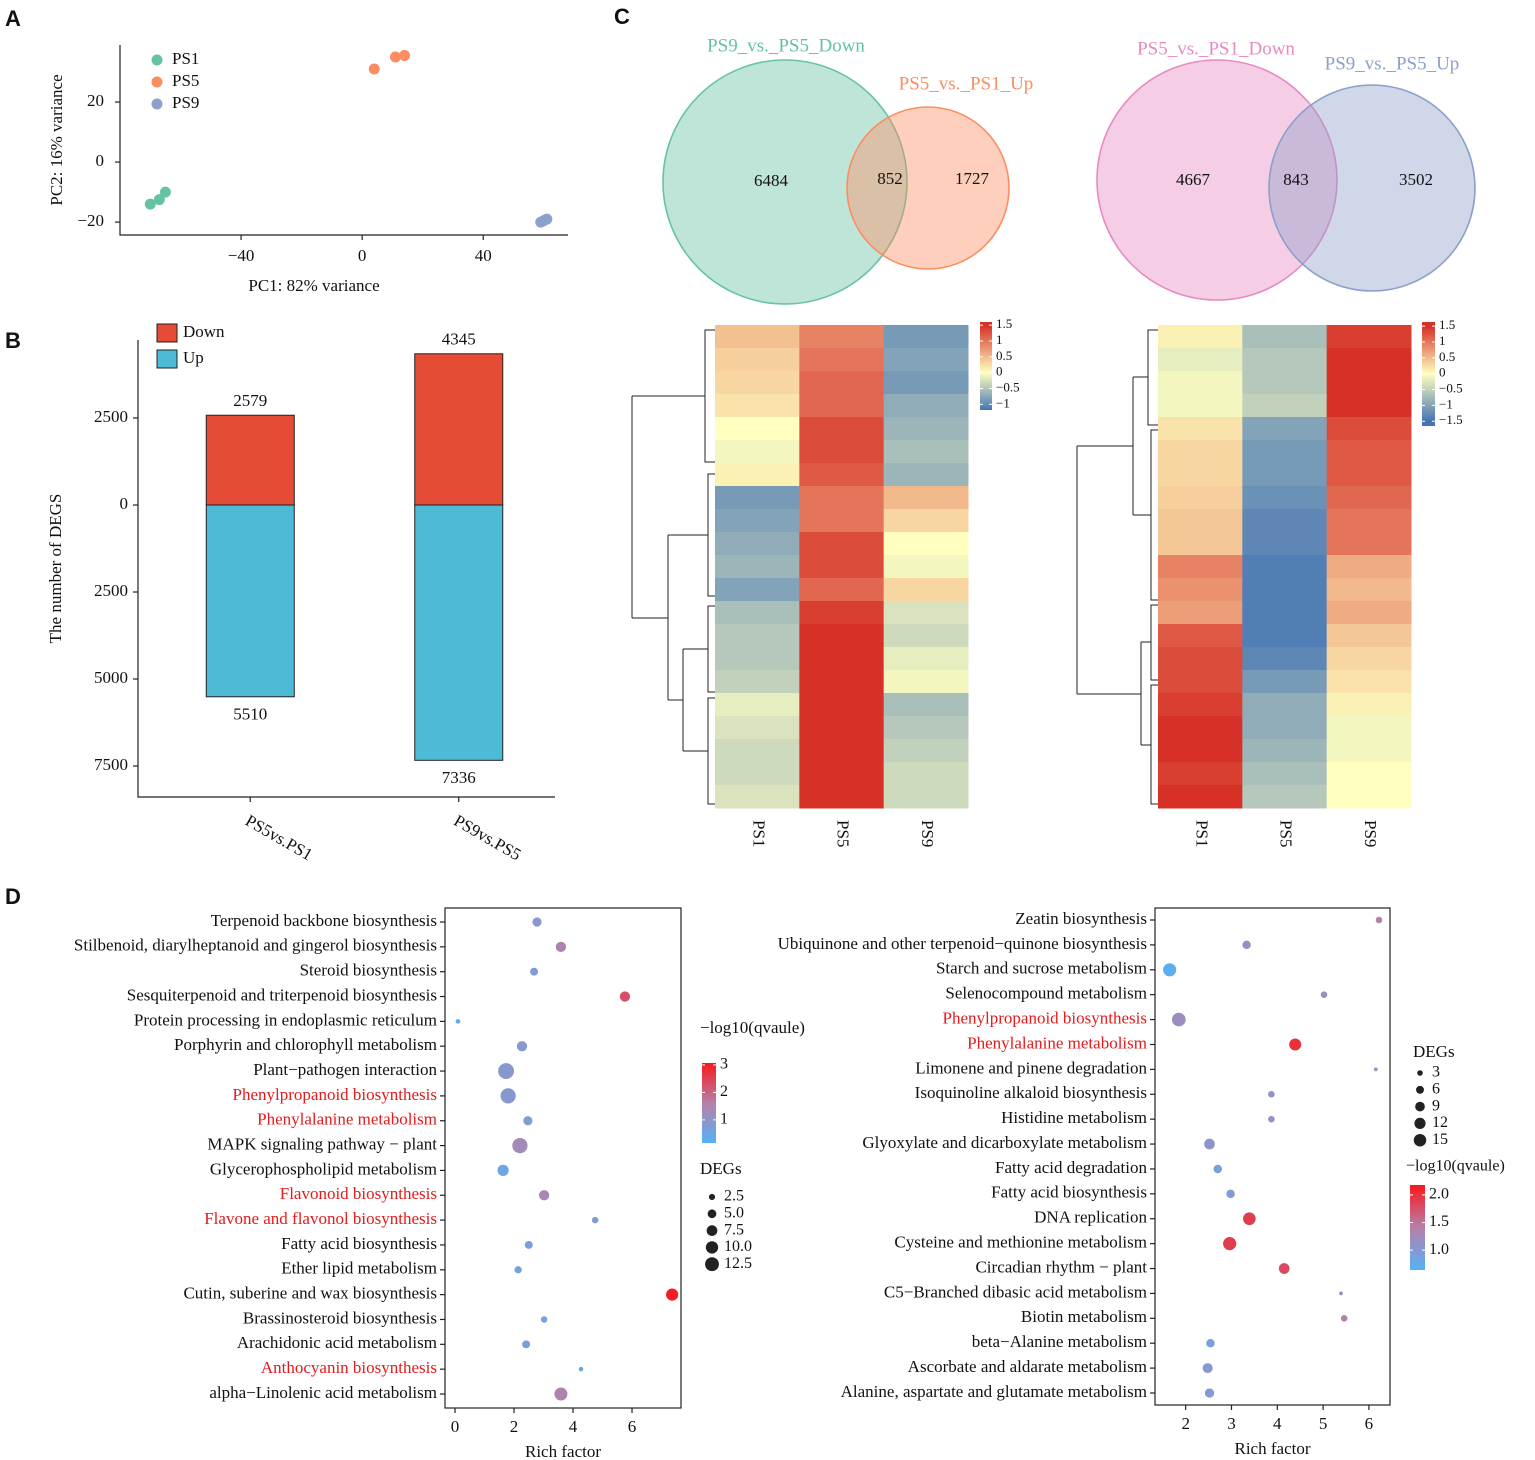 The height and width of the screenshot is (1460, 1535). I want to click on y-tick-label: 0, so click(124, 503).